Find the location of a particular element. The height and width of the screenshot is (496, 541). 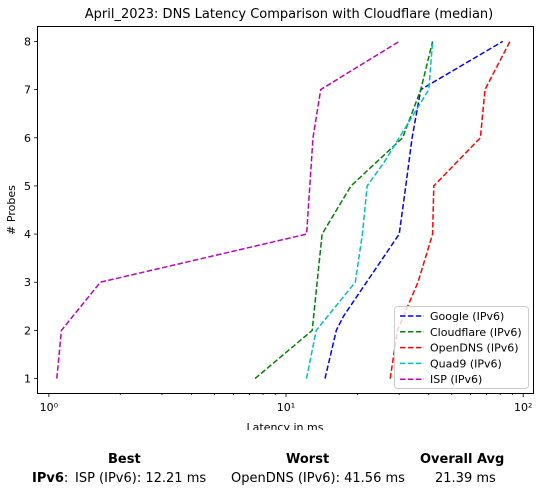

y-tick-label: 6 is located at coordinates (27, 138).